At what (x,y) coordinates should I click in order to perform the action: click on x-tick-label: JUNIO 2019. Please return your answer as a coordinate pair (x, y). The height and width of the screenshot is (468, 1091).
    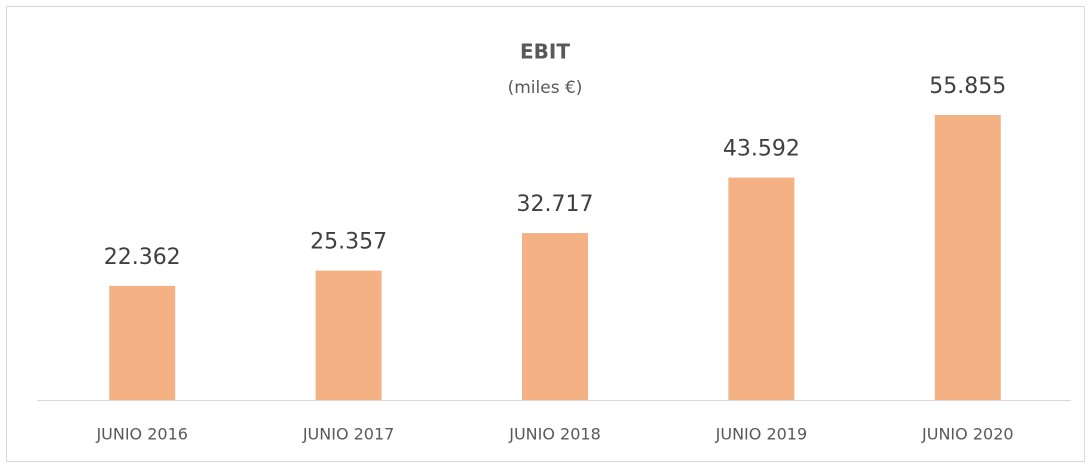
    Looking at the image, I should click on (761, 434).